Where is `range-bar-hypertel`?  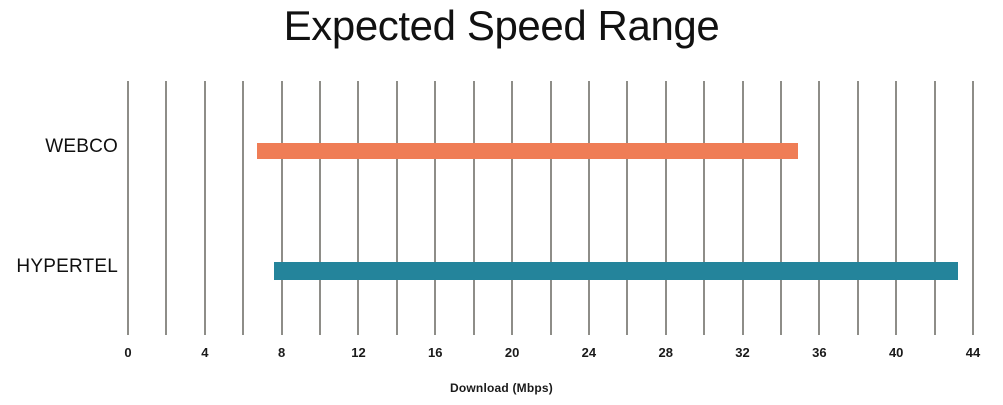 range-bar-hypertel is located at coordinates (615, 271).